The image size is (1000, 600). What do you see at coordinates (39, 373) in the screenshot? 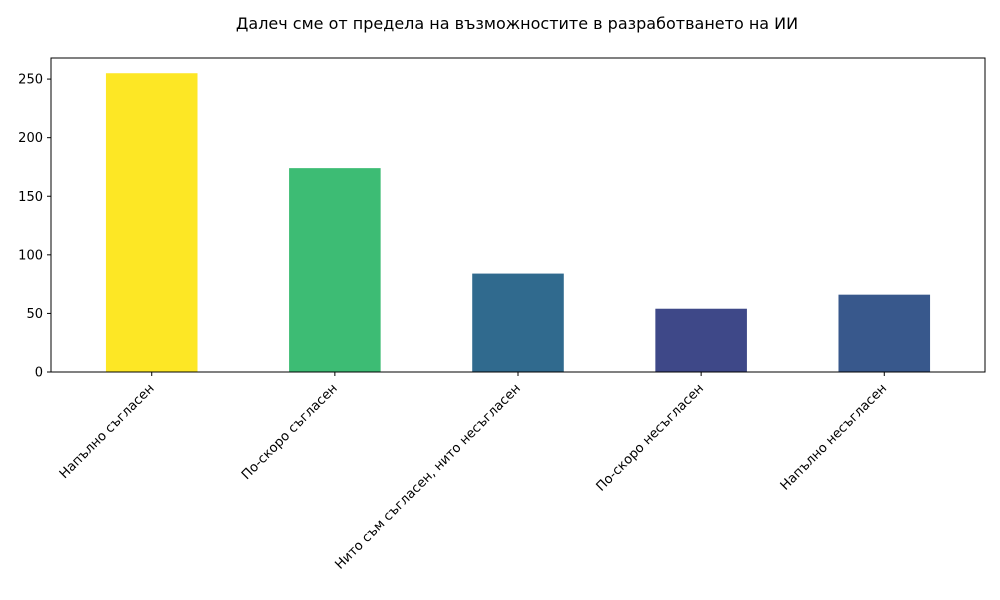
I see `y-tick-label: 0` at bounding box center [39, 373].